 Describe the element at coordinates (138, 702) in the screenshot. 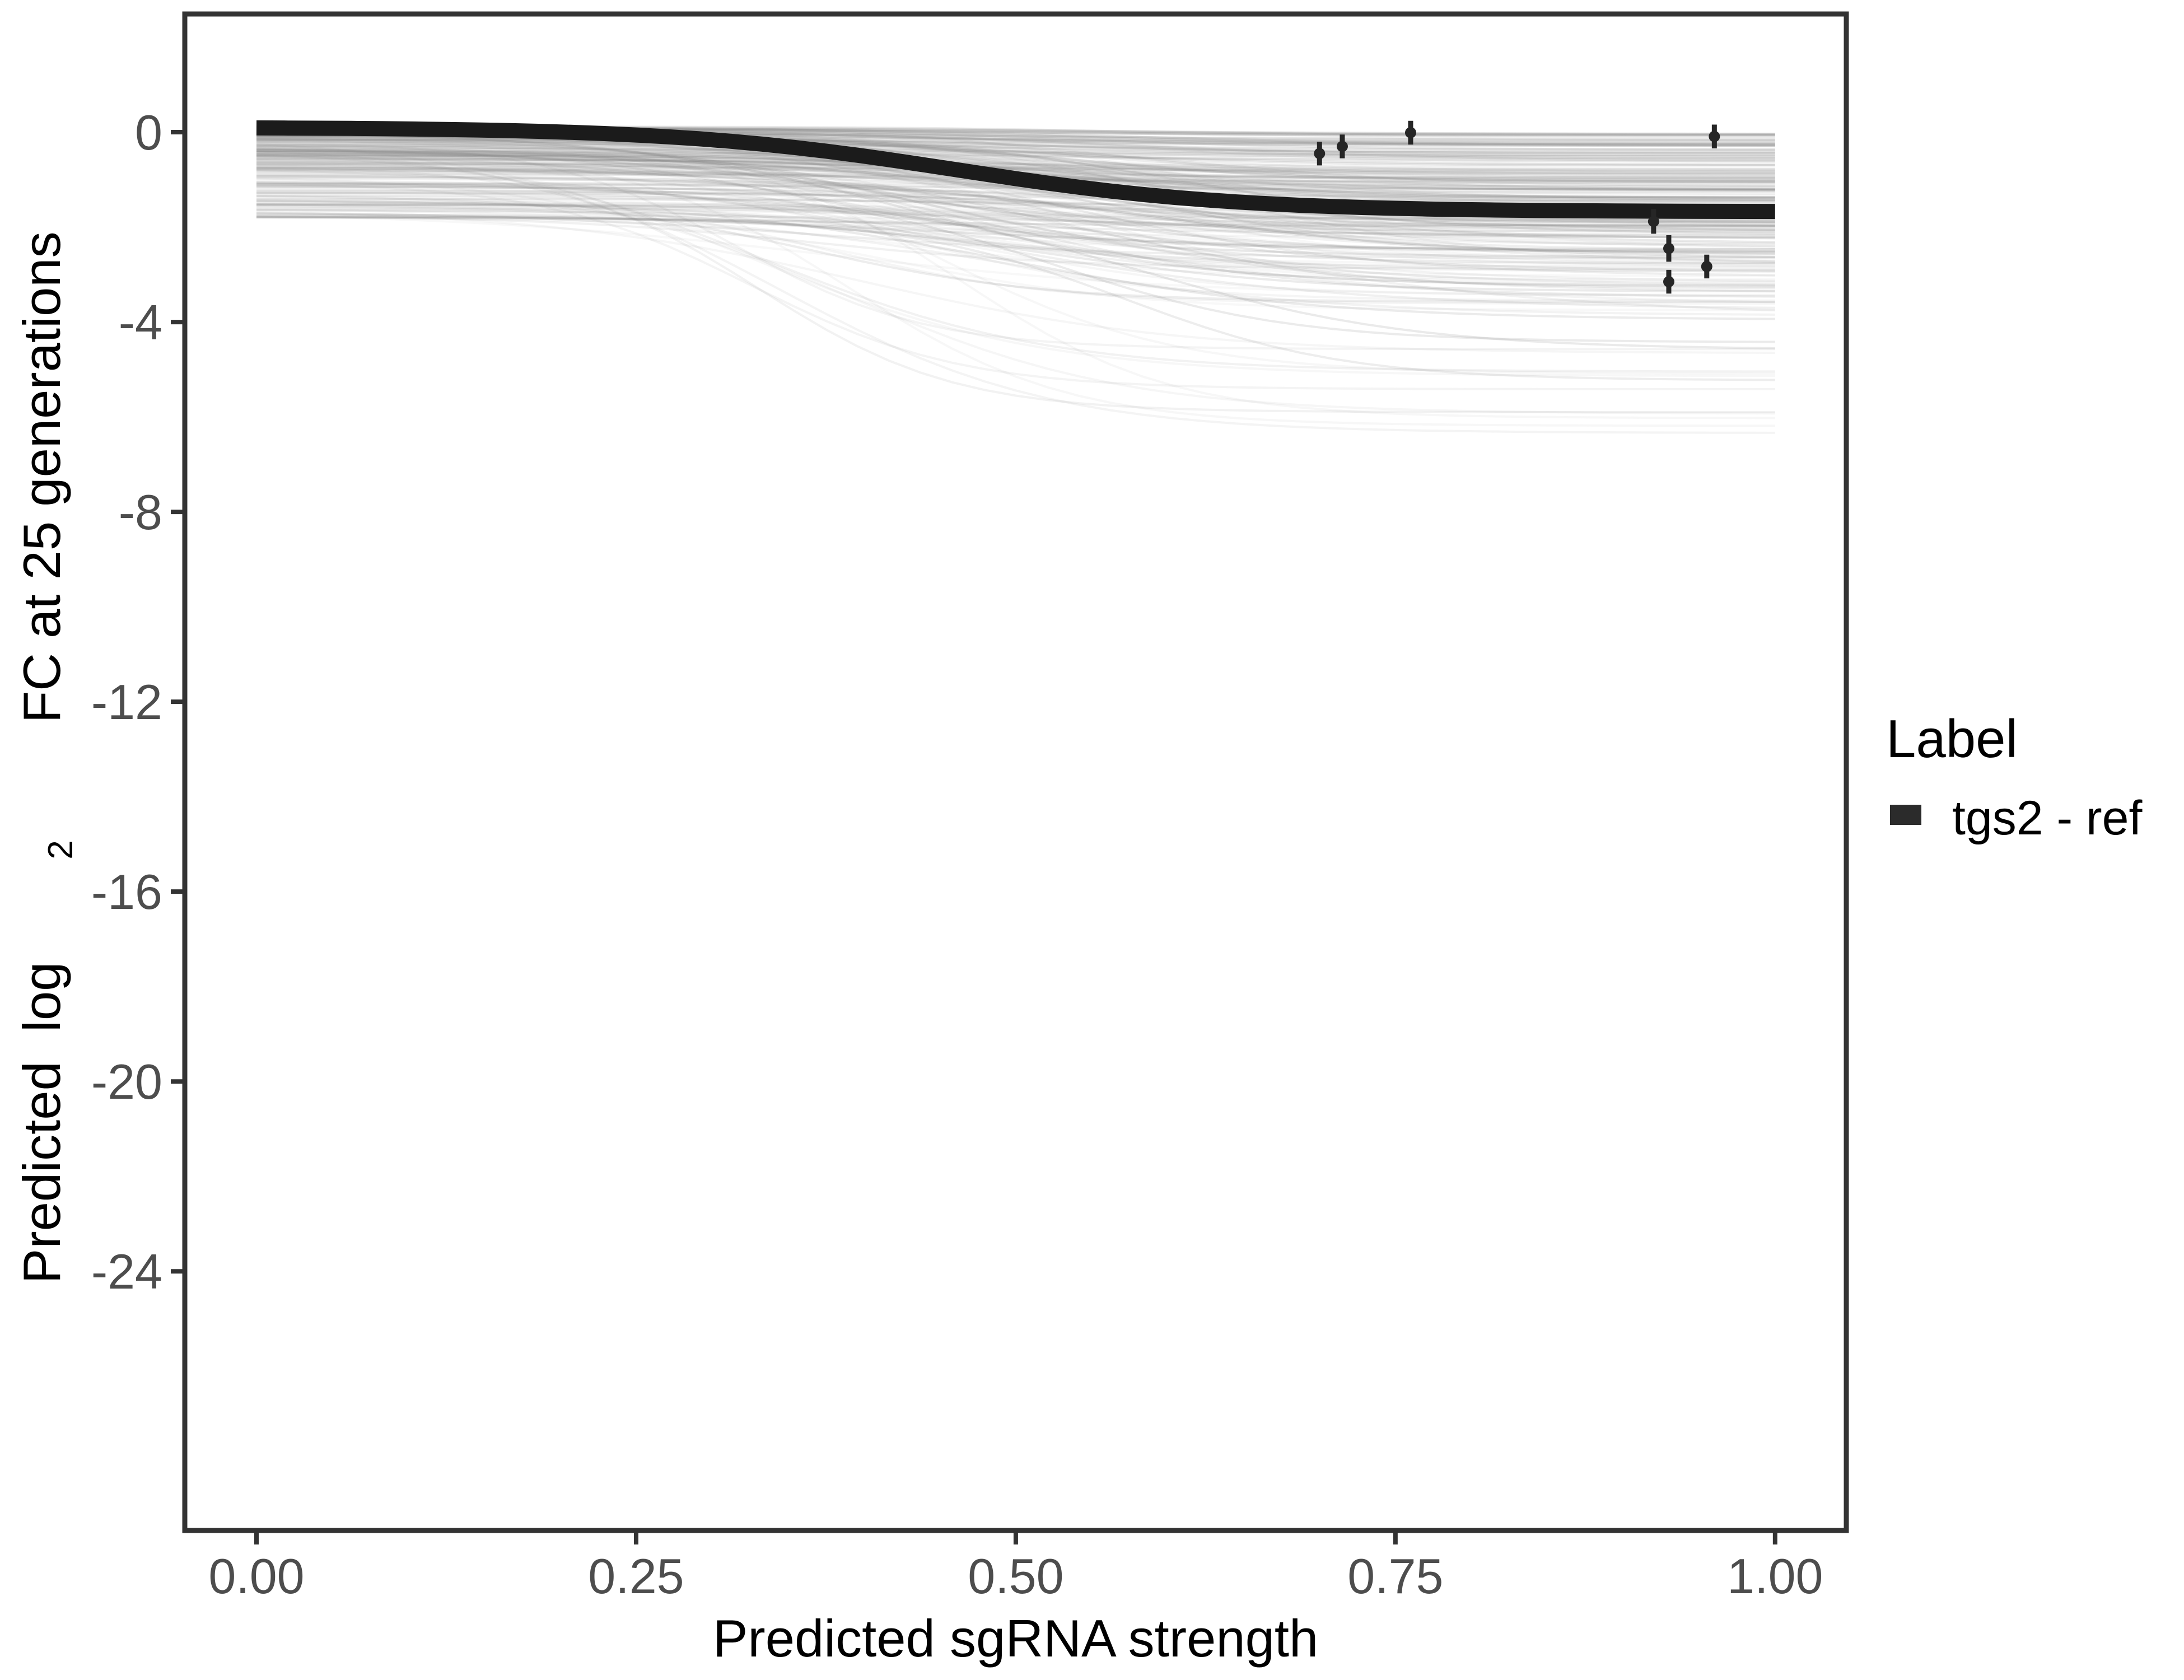

I see `y-axis: 0 -4 -8 -12 -16 -20 -24` at that location.